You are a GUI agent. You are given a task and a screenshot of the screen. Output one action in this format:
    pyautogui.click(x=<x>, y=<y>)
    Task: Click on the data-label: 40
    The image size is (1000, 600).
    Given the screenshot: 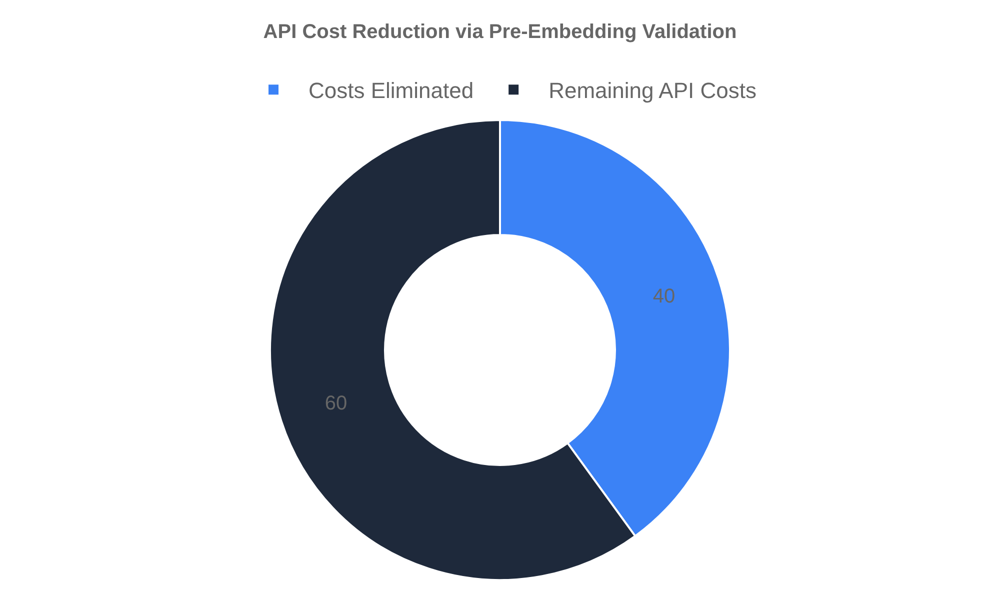 What is the action you would take?
    pyautogui.click(x=664, y=297)
    